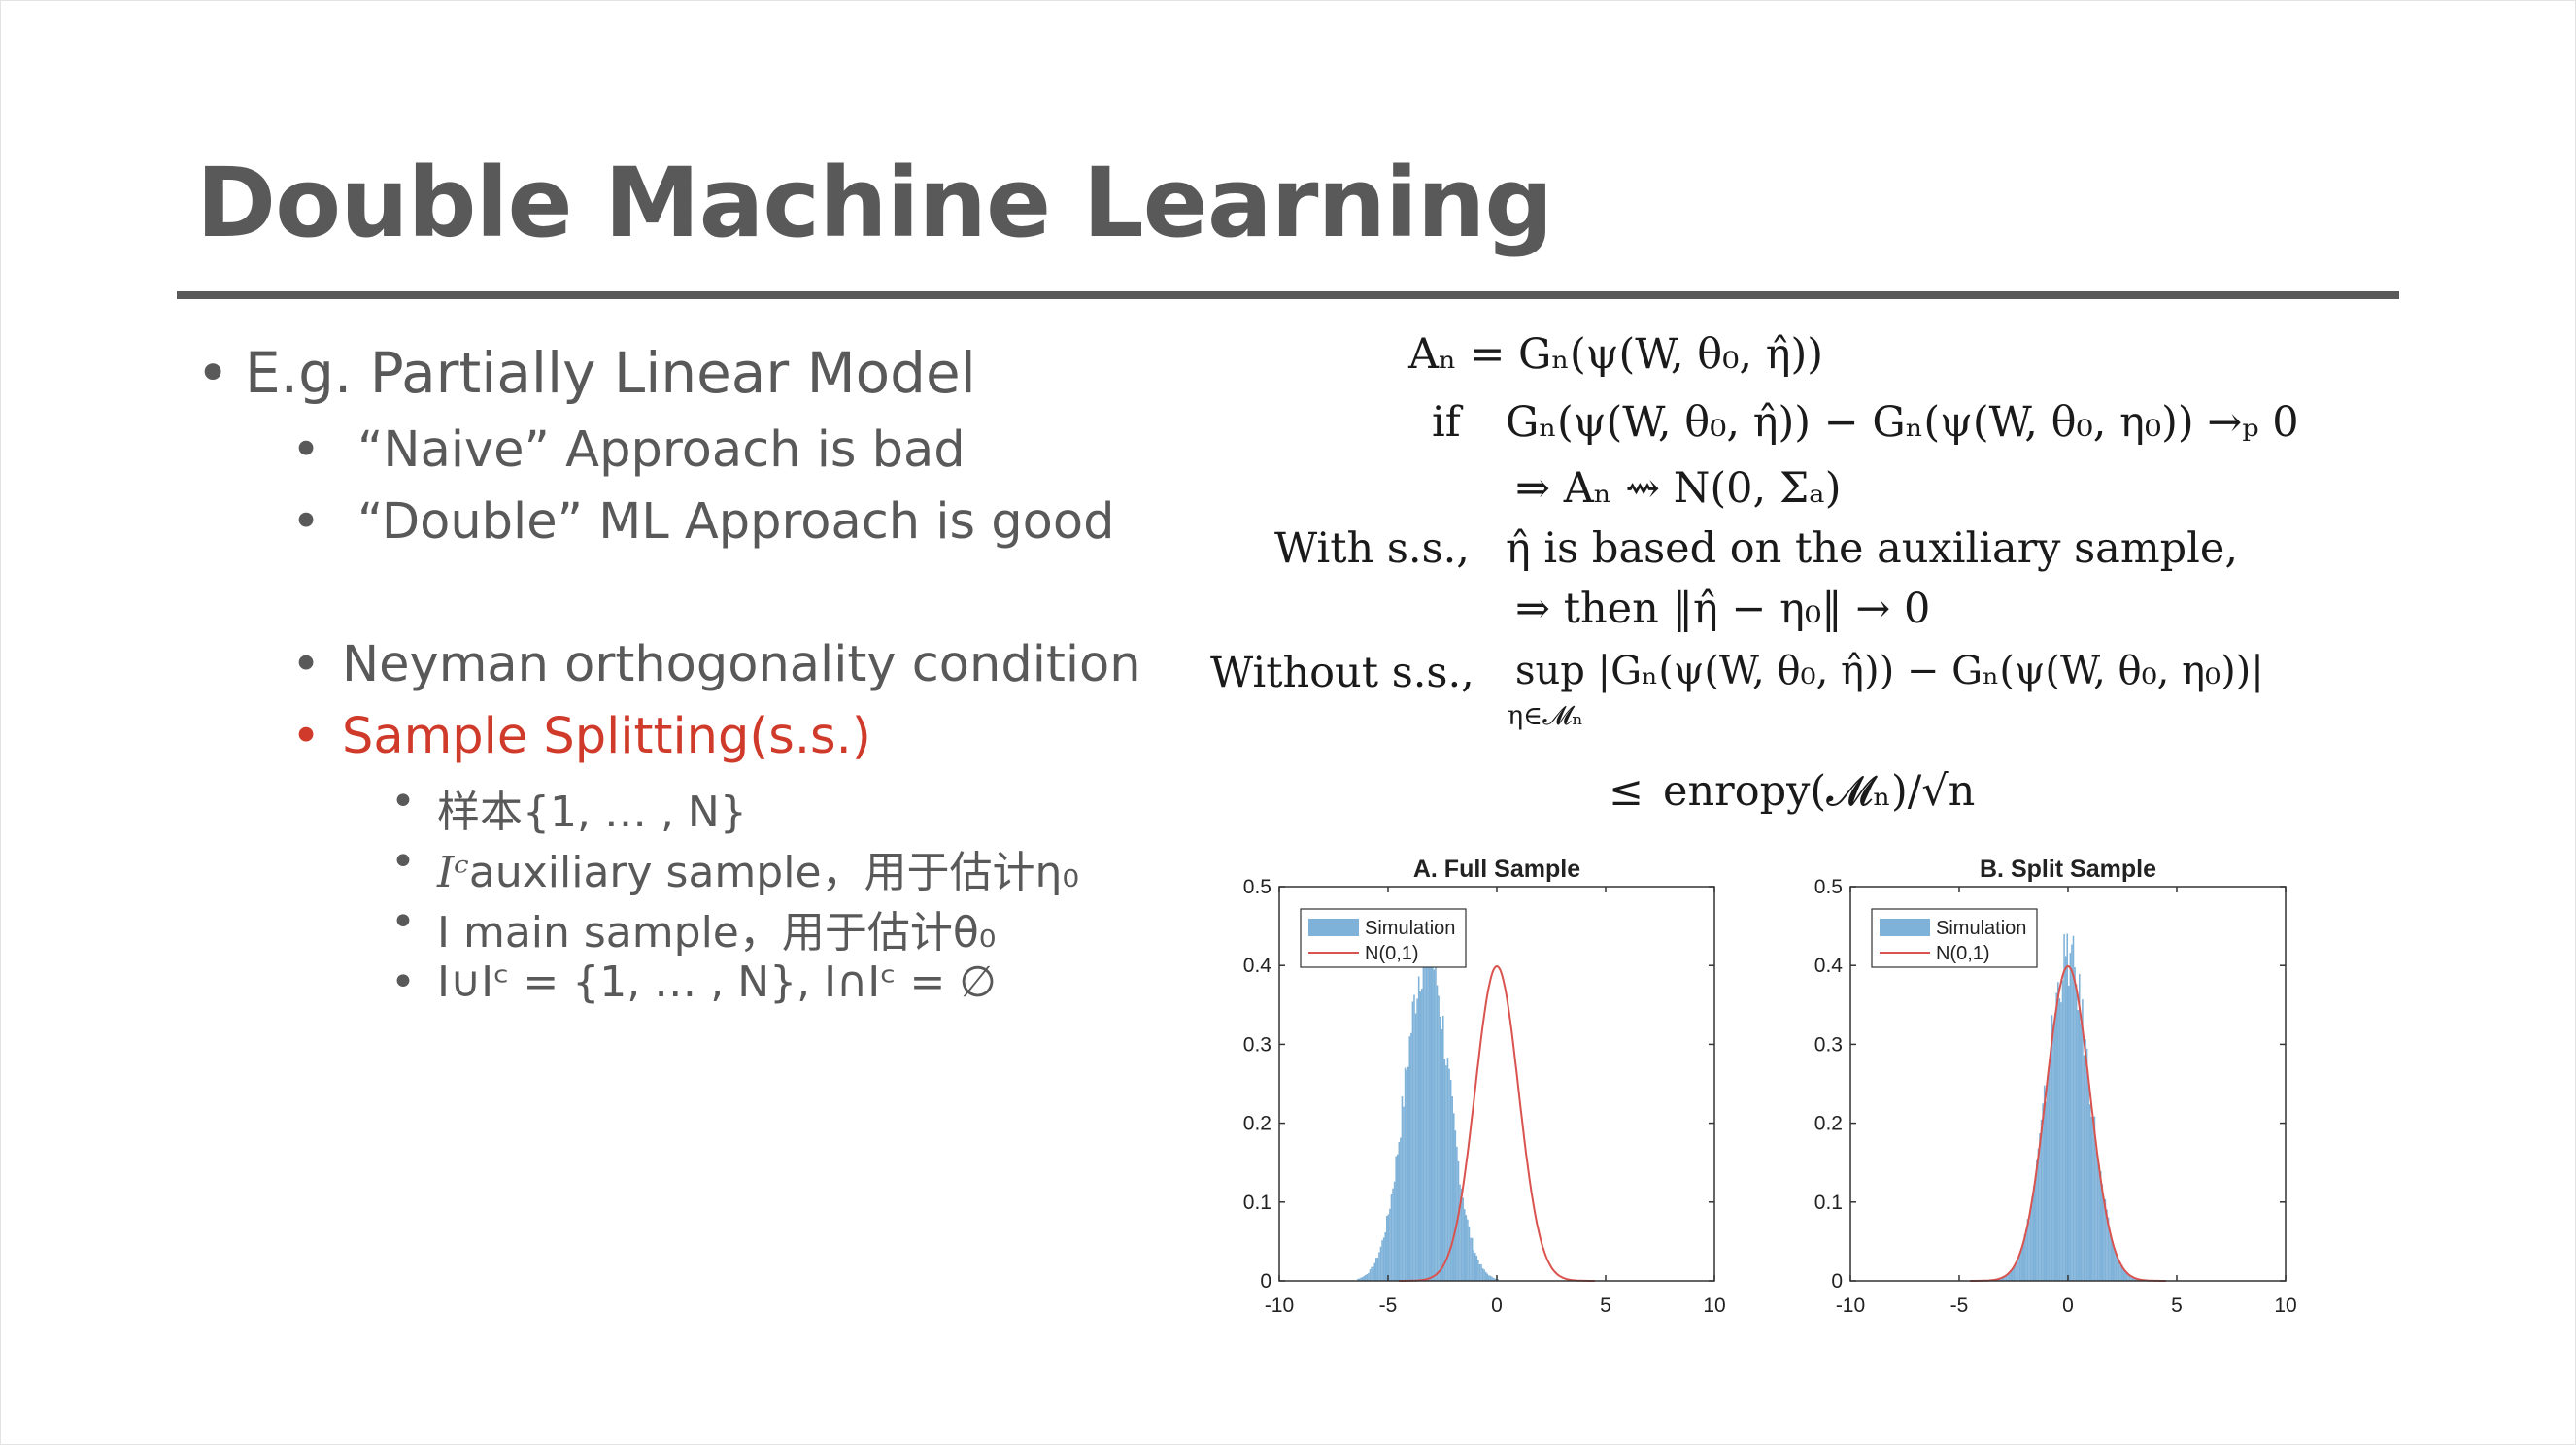  What do you see at coordinates (1828, 1044) in the screenshot?
I see `y-tick-label: 0.3` at bounding box center [1828, 1044].